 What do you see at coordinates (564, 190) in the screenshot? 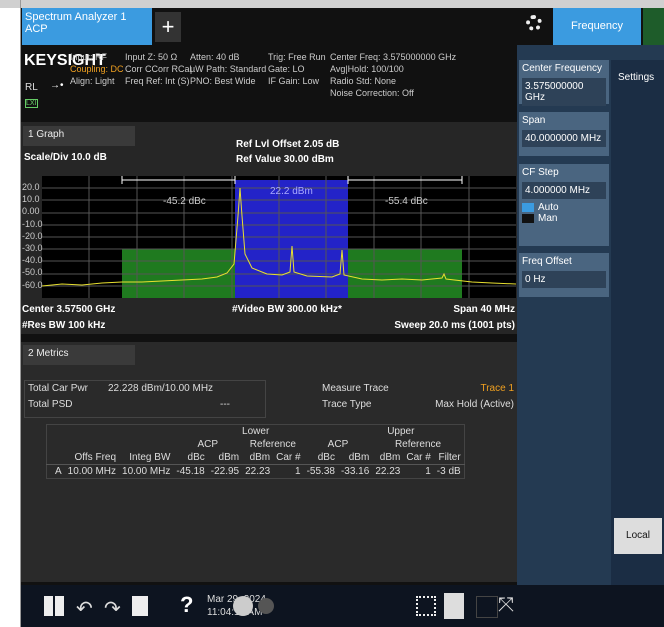
I see `value: 4.000000 MHz` at bounding box center [564, 190].